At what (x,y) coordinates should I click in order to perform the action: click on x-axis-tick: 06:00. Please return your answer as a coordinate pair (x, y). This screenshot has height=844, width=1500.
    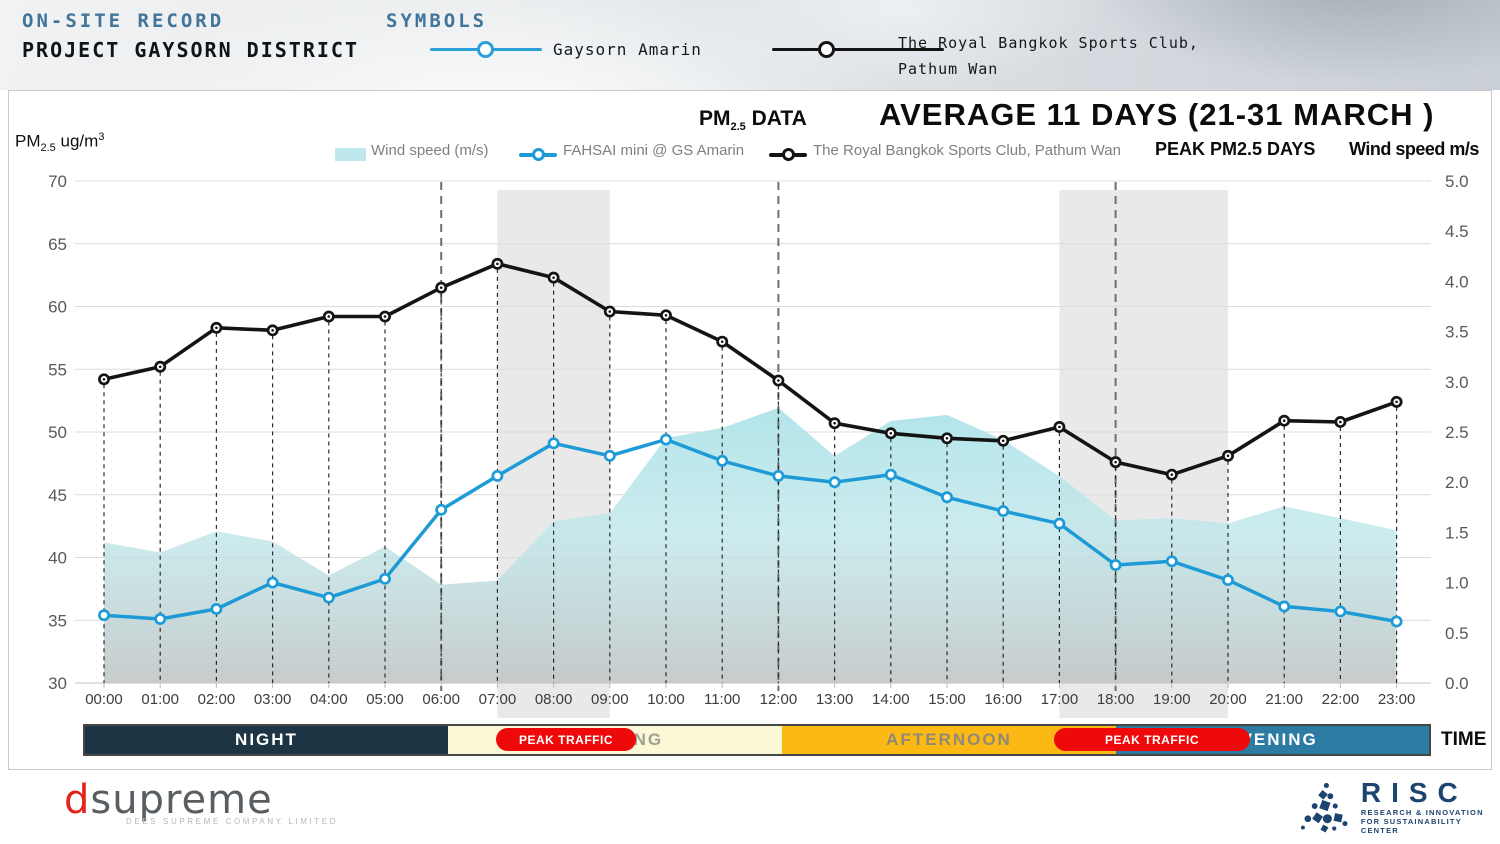
    Looking at the image, I should click on (441, 699).